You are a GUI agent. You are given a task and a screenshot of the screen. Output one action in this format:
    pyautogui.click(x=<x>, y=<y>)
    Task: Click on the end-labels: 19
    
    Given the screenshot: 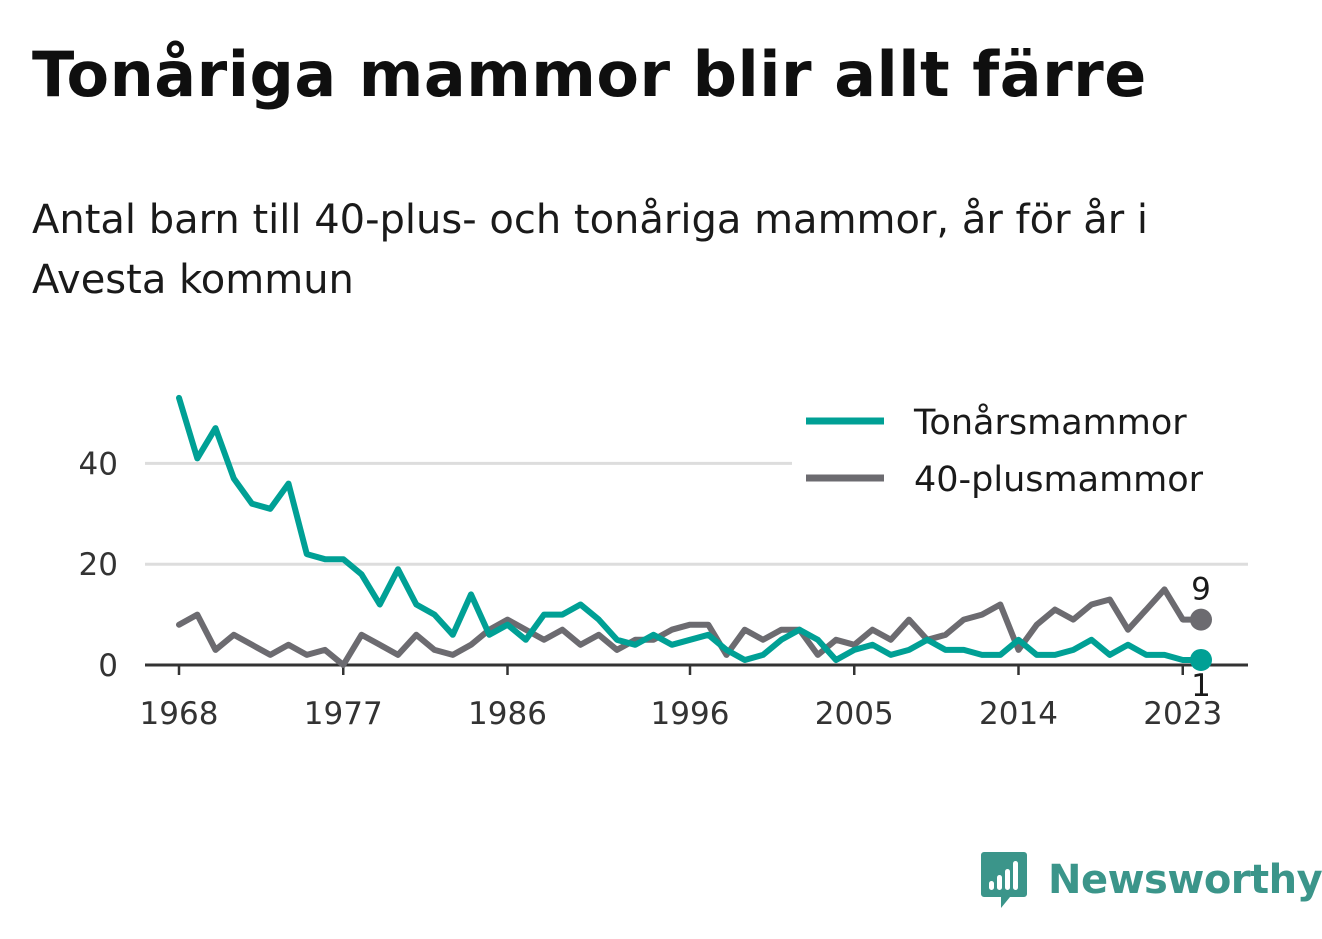 What is the action you would take?
    pyautogui.click(x=1201, y=638)
    